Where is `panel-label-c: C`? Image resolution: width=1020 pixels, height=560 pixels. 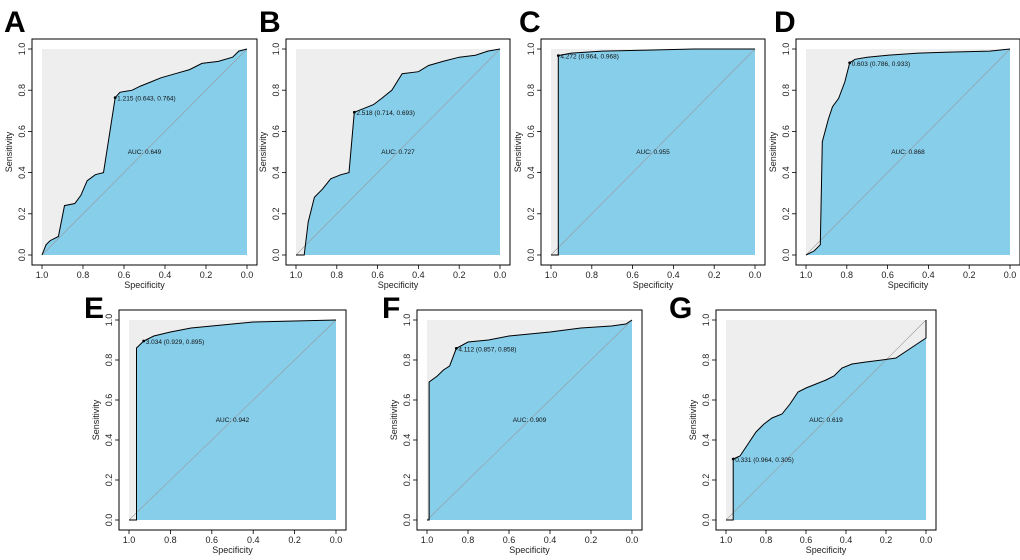 panel-label-c: C is located at coordinates (530, 22).